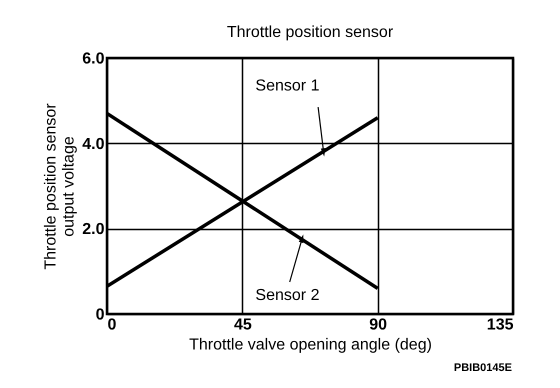 Image resolution: width=560 pixels, height=388 pixels. Describe the element at coordinates (93, 59) in the screenshot. I see `y-tick-label: 6.0` at that location.